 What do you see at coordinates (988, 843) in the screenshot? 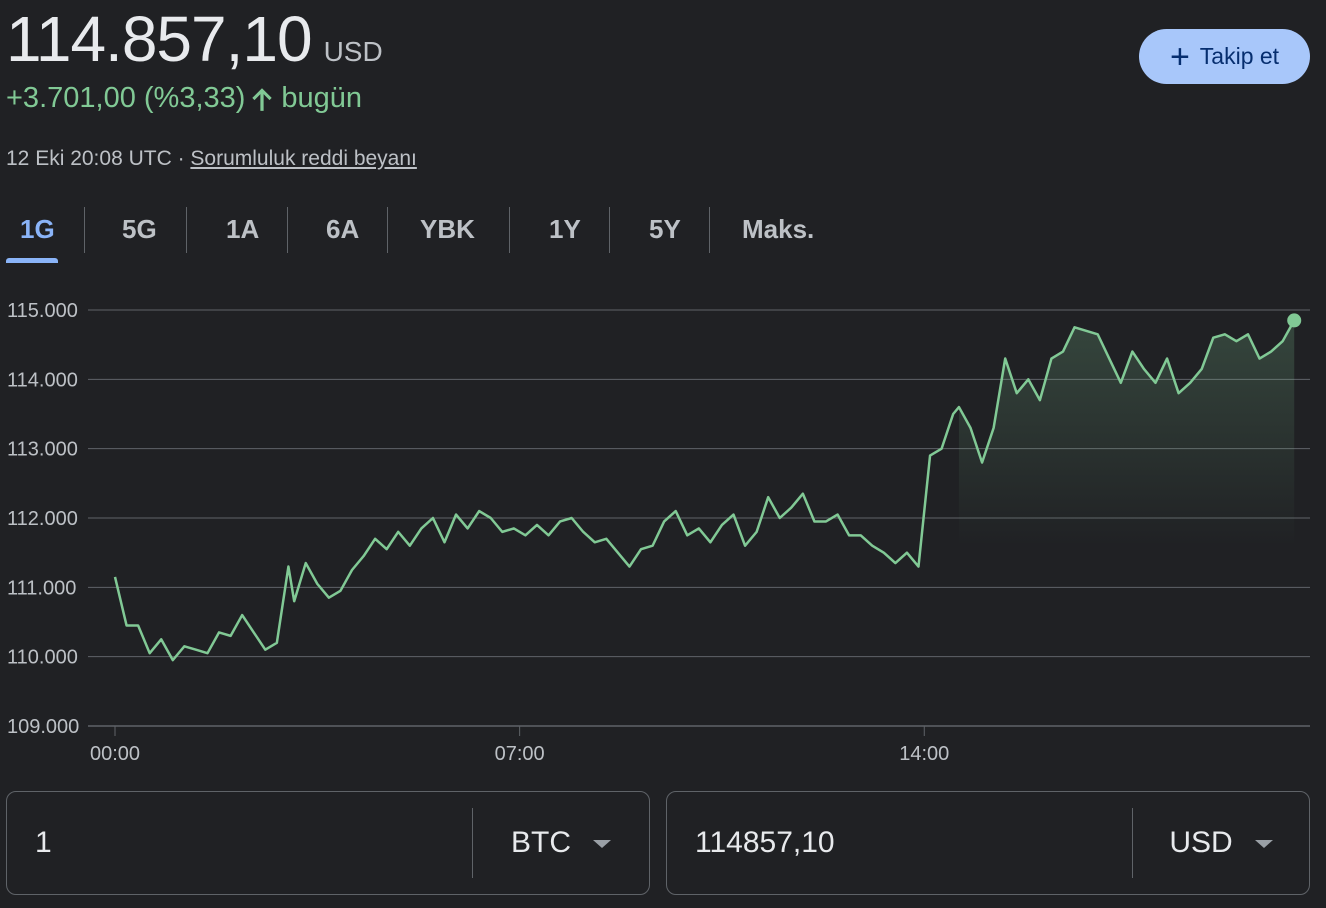
I see `converter-to: 114857,10 USD` at bounding box center [988, 843].